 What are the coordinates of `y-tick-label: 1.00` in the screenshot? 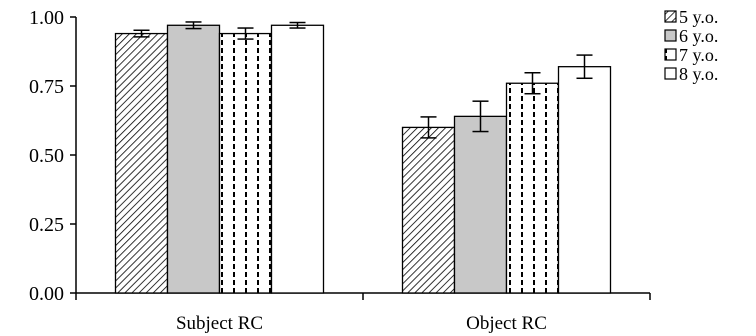 It's located at (46, 18).